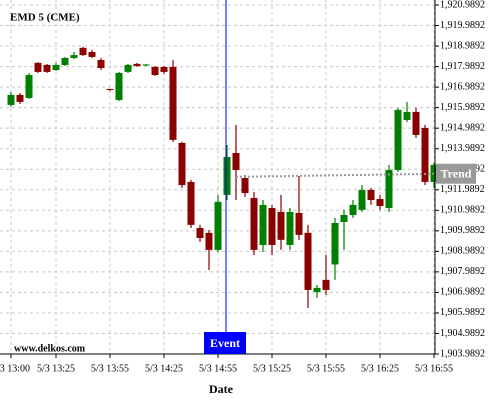 This screenshot has width=500, height=400. What do you see at coordinates (221, 389) in the screenshot?
I see `x-axis-title: Date` at bounding box center [221, 389].